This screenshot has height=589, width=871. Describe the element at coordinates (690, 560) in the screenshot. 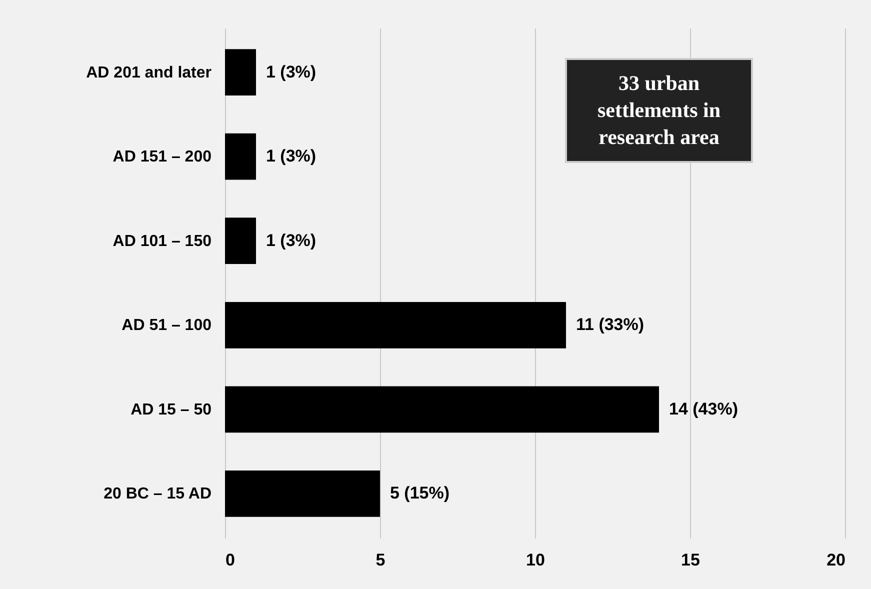

I see `x-tick-label: 15` at that location.